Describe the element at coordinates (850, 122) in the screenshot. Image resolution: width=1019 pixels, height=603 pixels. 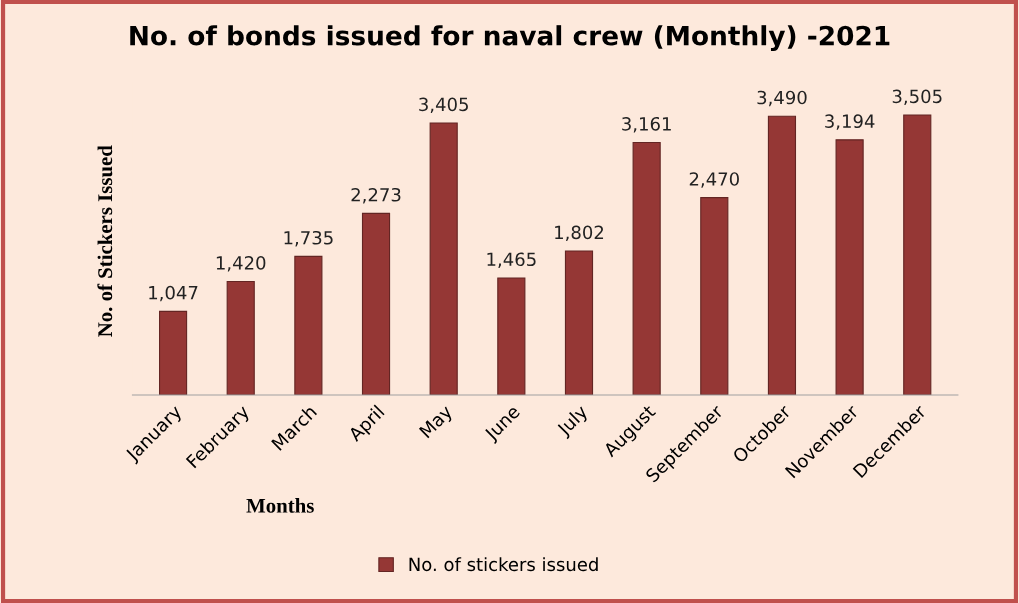
I see `data-label: 3,194` at that location.